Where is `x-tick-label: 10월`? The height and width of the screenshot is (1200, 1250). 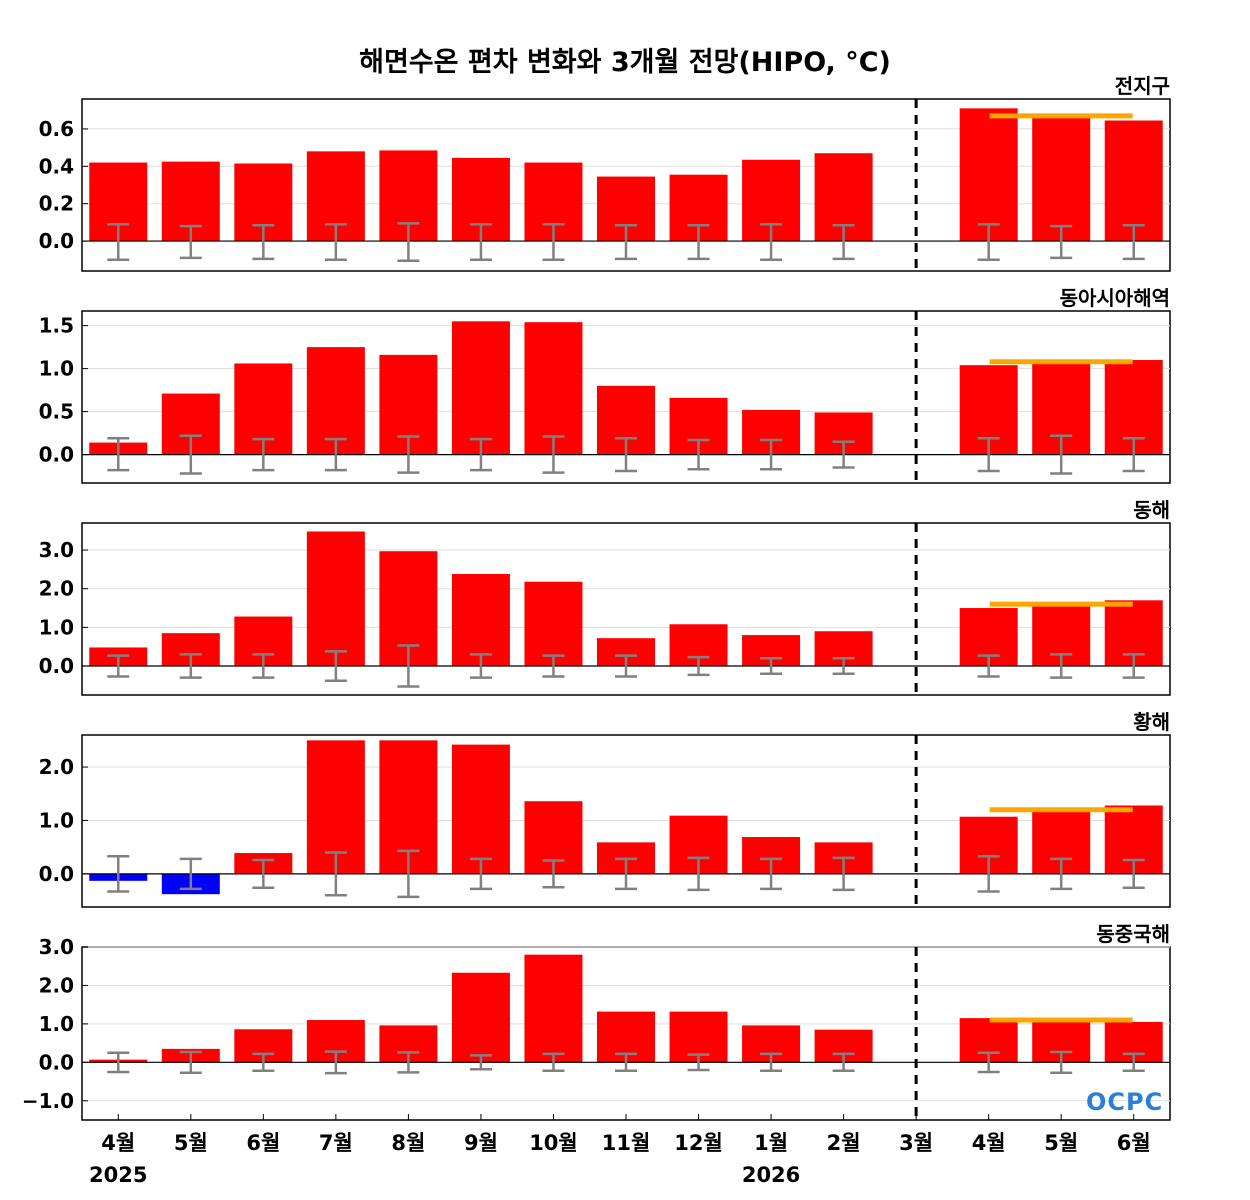 x-tick-label: 10월 is located at coordinates (553, 1143).